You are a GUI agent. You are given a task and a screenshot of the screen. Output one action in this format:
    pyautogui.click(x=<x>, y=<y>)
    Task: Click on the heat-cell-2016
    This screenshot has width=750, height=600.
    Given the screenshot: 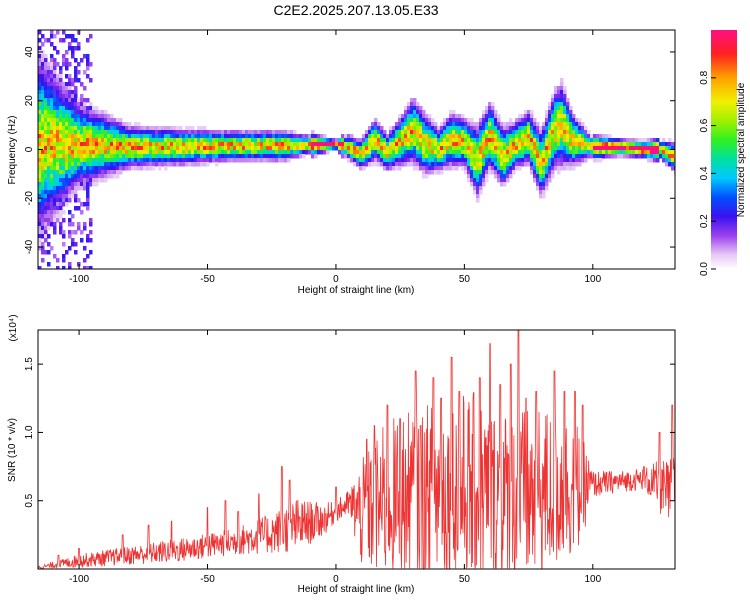 What is the action you would take?
    pyautogui.click(x=463, y=140)
    